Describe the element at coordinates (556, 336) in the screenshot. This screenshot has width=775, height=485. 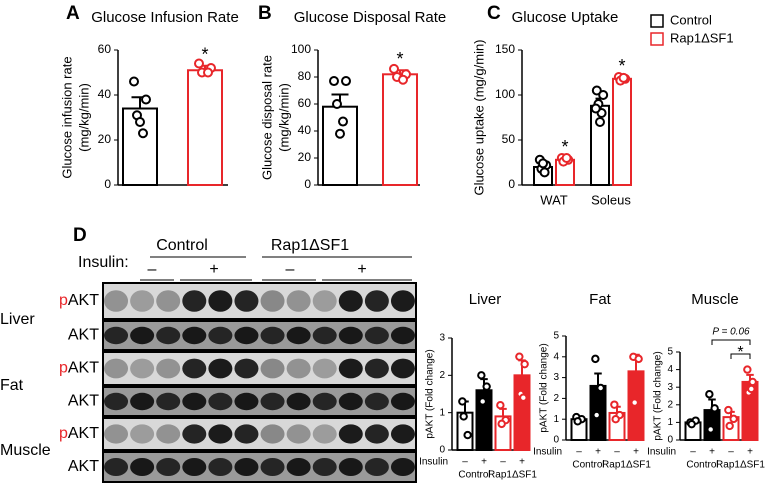
I see `y-tick-label: 5` at that location.